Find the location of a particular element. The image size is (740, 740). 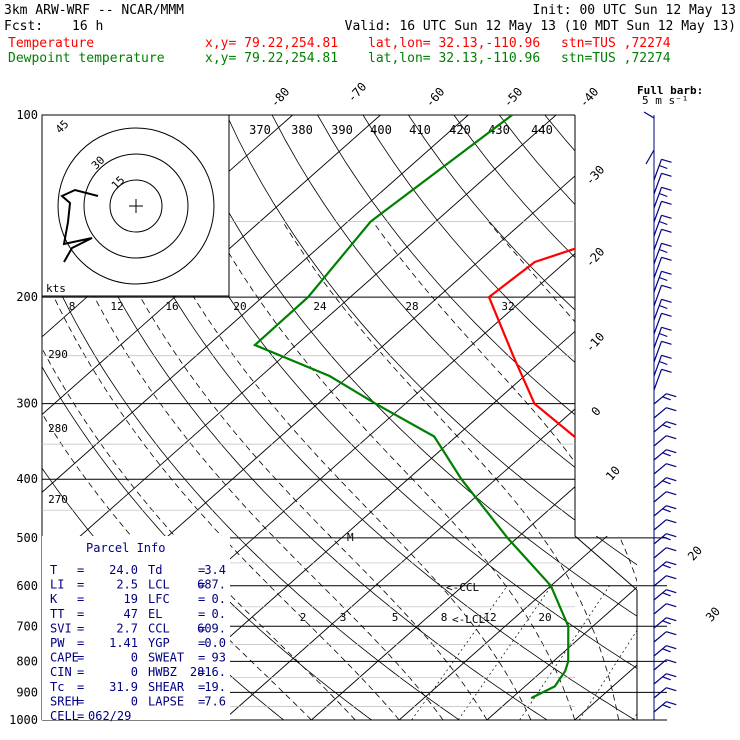

theta-label-440: 440 is located at coordinates (542, 130).